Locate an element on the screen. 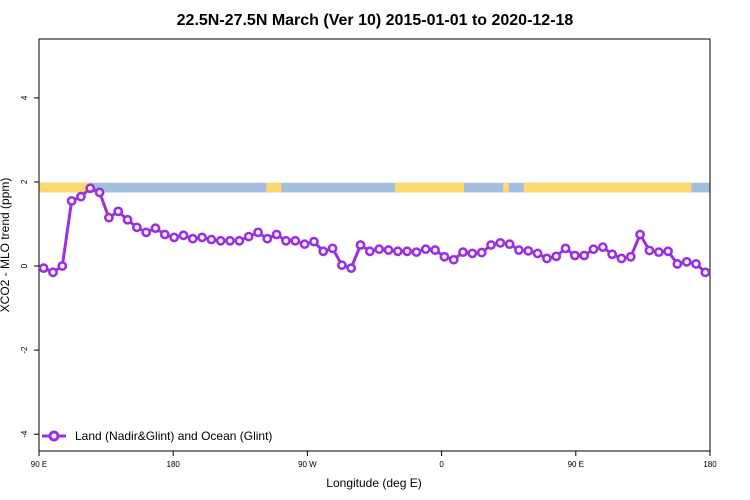 This screenshot has height=500, width=750. y-tick-label: -4 is located at coordinates (24, 434).